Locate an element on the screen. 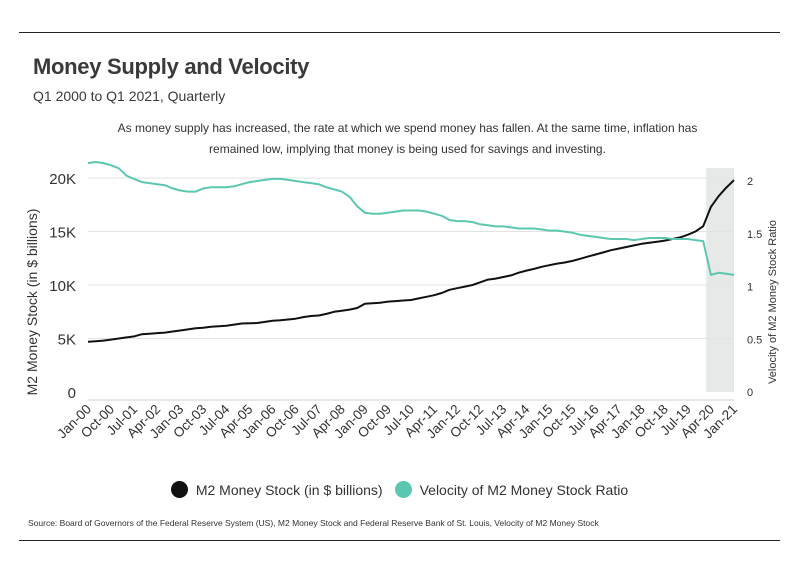 This screenshot has height=575, width=799. y2-tick-label: 0.5 is located at coordinates (754, 340).